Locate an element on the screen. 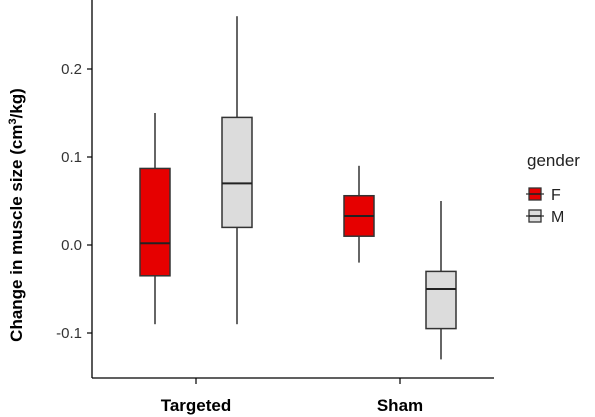 The image size is (595, 417). y-tick-label: 0.1 is located at coordinates (71, 157).